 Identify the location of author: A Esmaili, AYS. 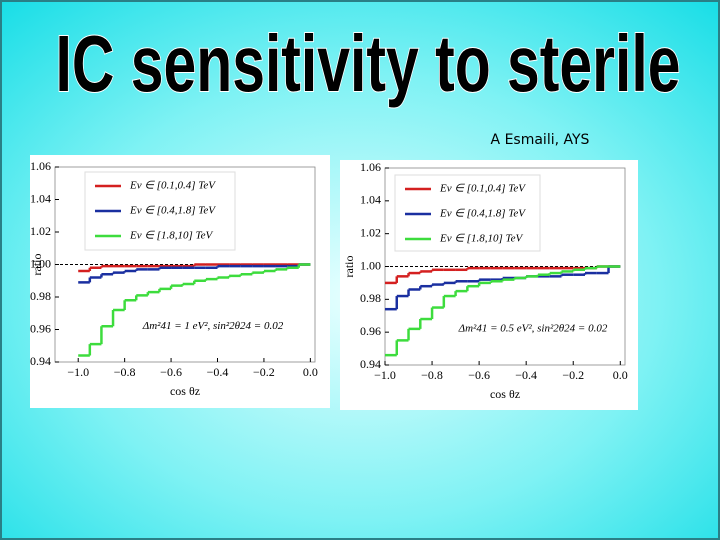
(540, 140).